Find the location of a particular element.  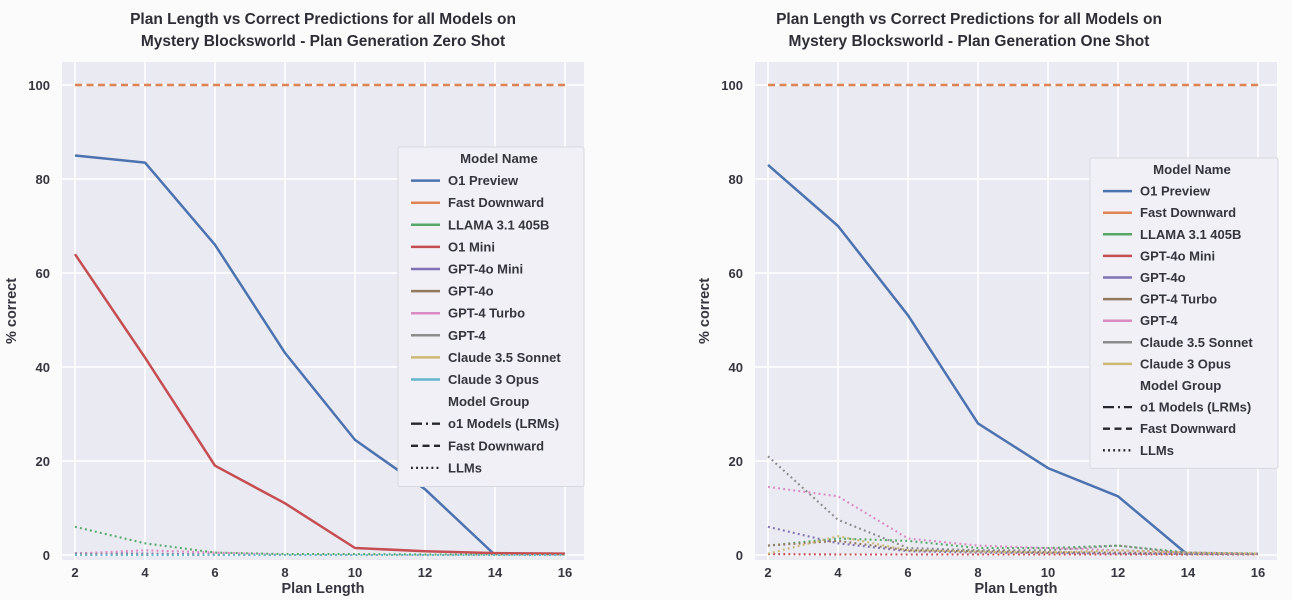

series-line-gpt-4-turbo is located at coordinates (1013, 547).